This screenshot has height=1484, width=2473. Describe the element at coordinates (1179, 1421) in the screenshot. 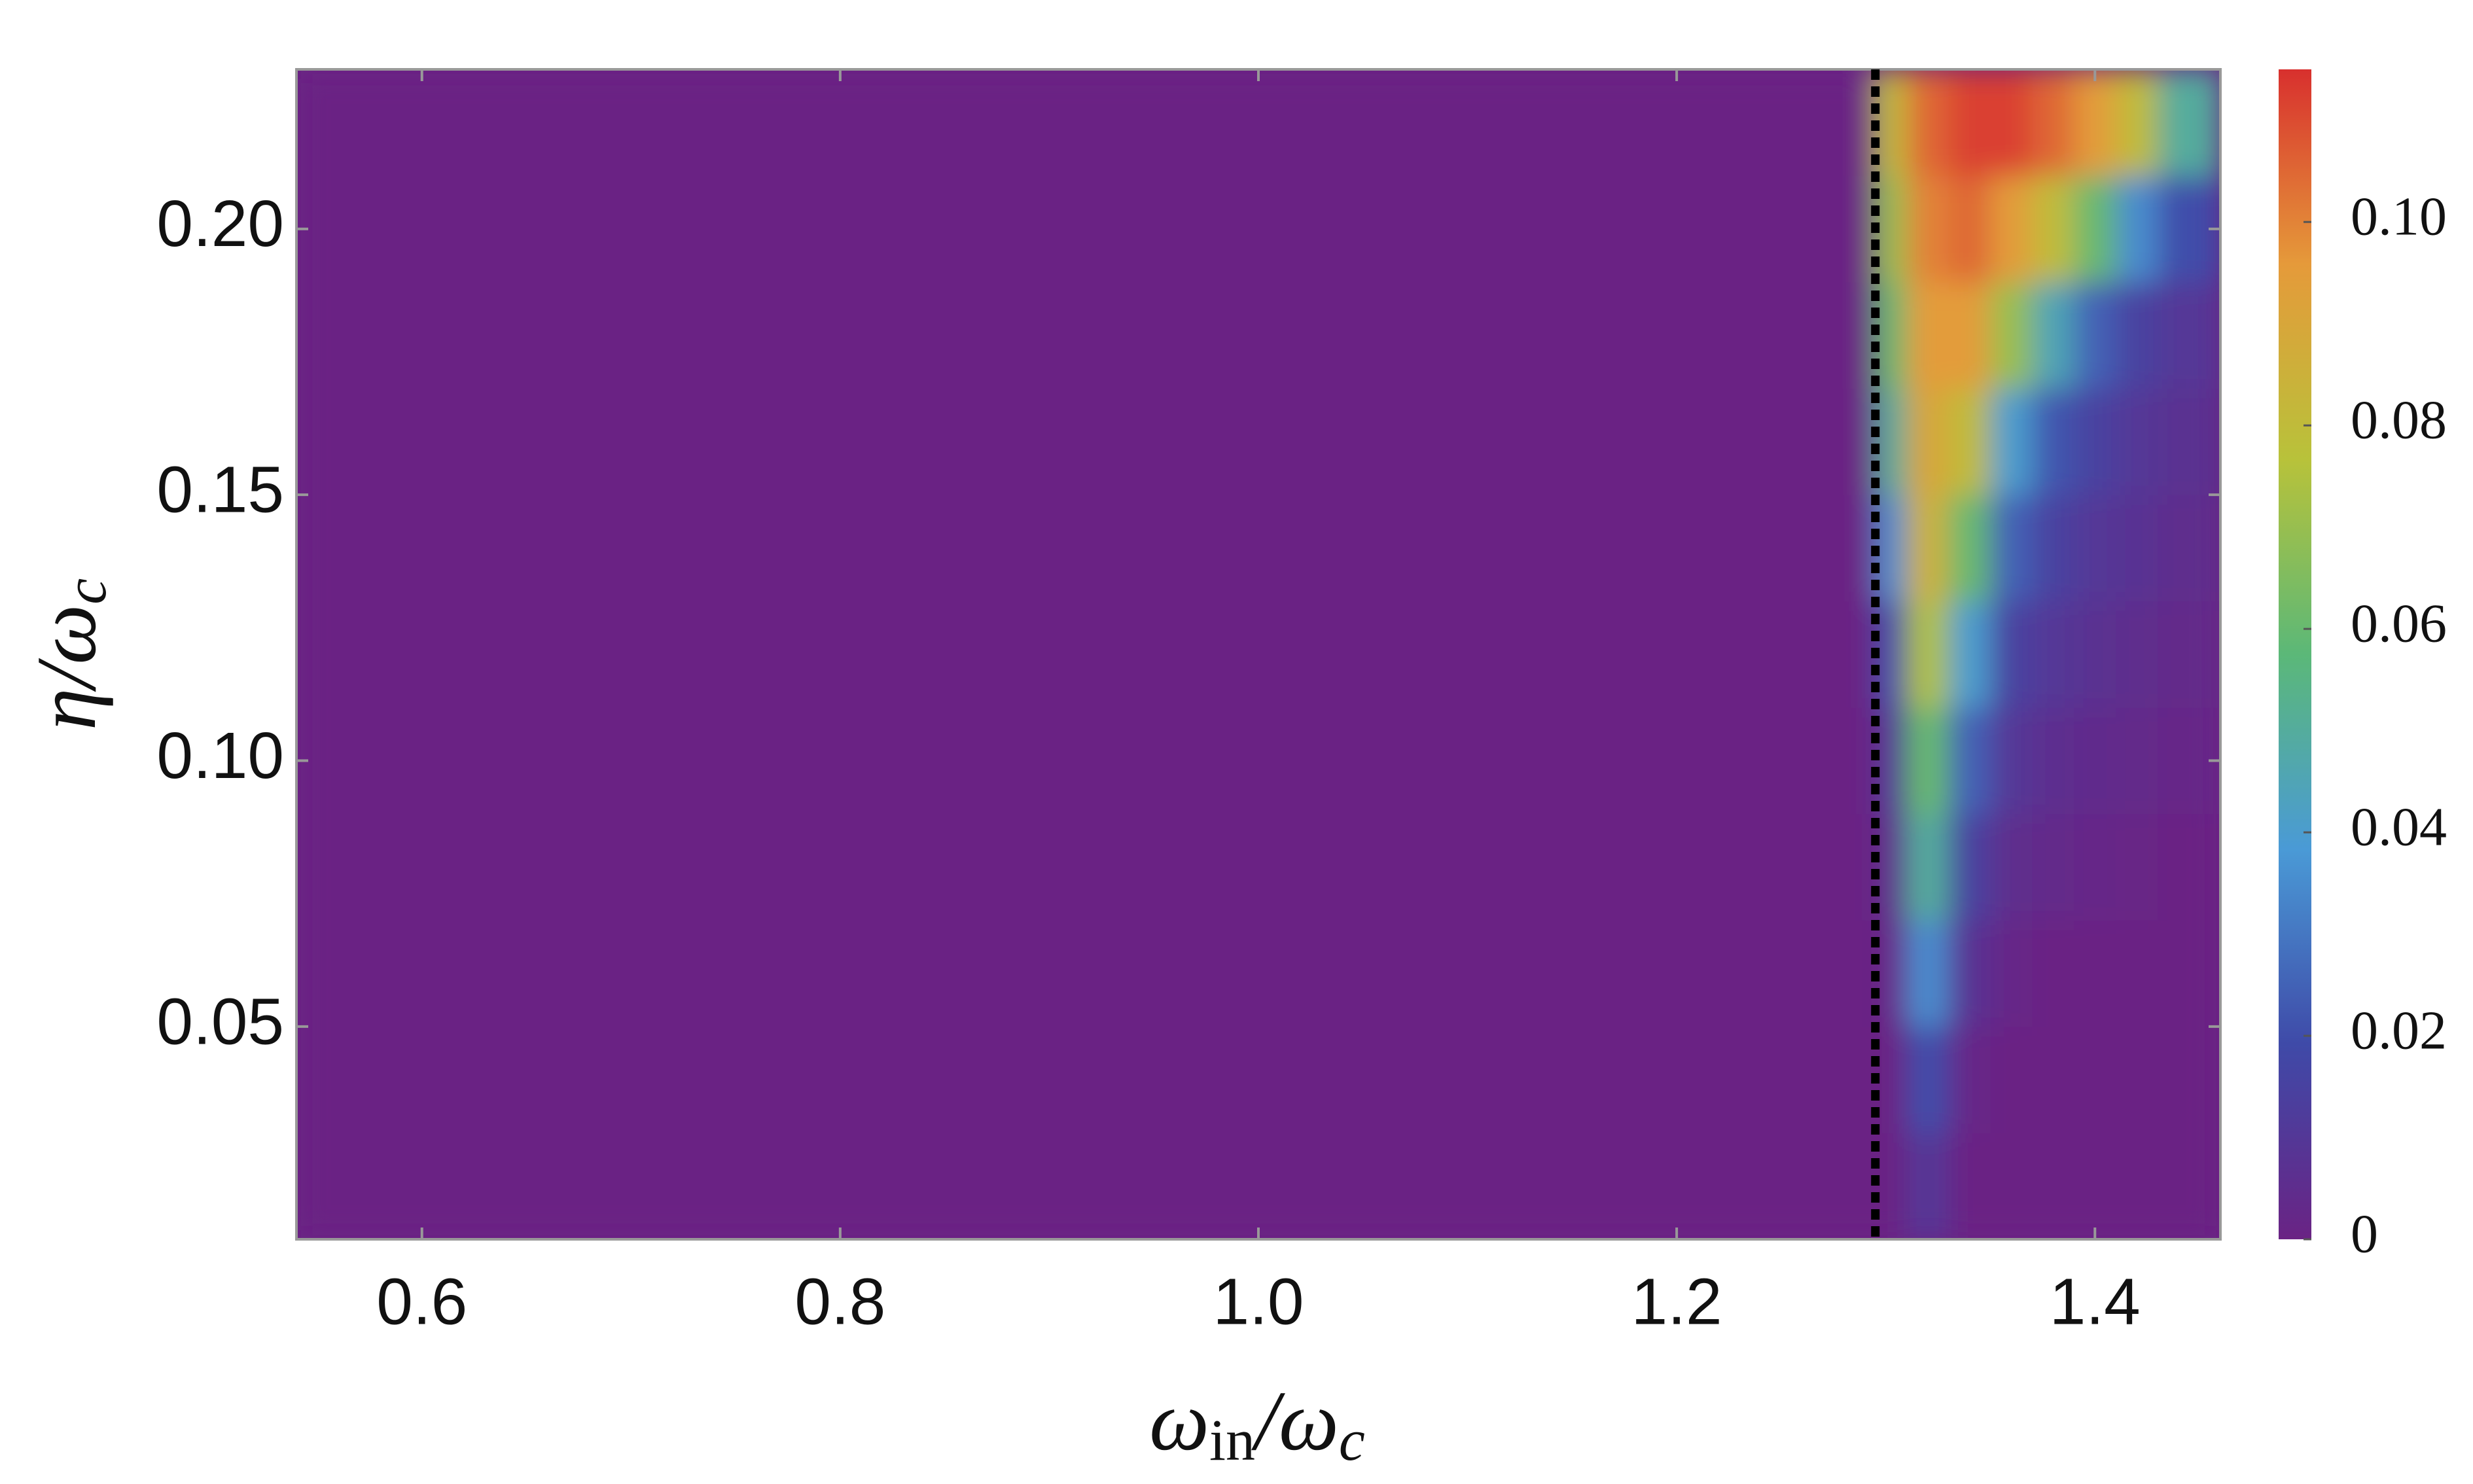

I see `x-label-part: ω` at that location.